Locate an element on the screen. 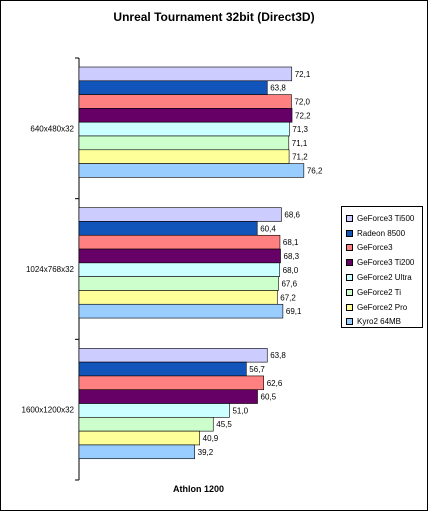  data-label: 71,2 is located at coordinates (300, 157).